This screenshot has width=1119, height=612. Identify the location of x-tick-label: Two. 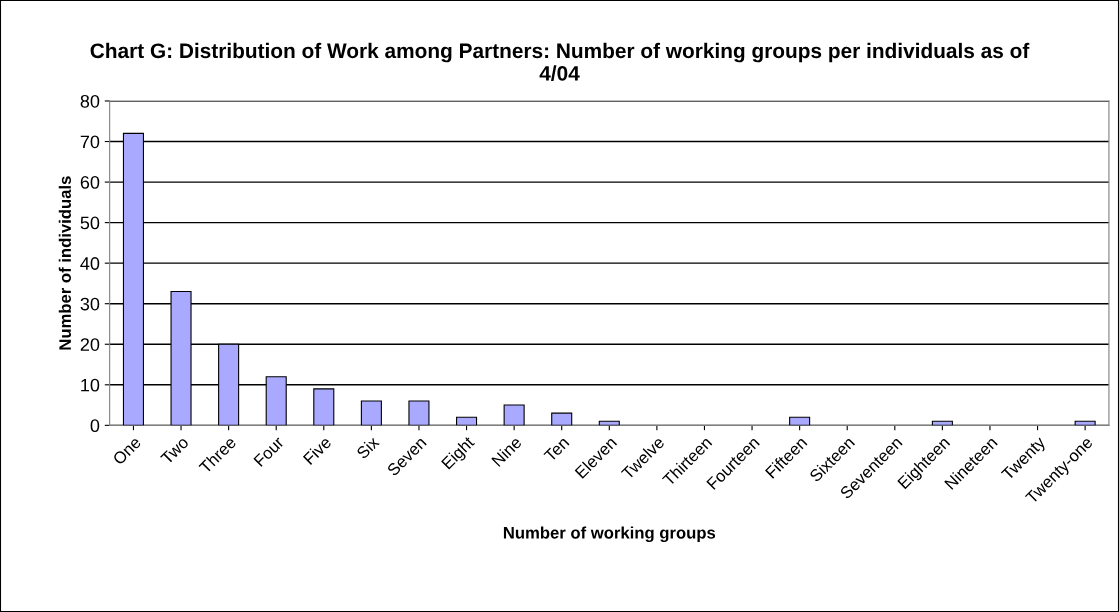
(175, 450).